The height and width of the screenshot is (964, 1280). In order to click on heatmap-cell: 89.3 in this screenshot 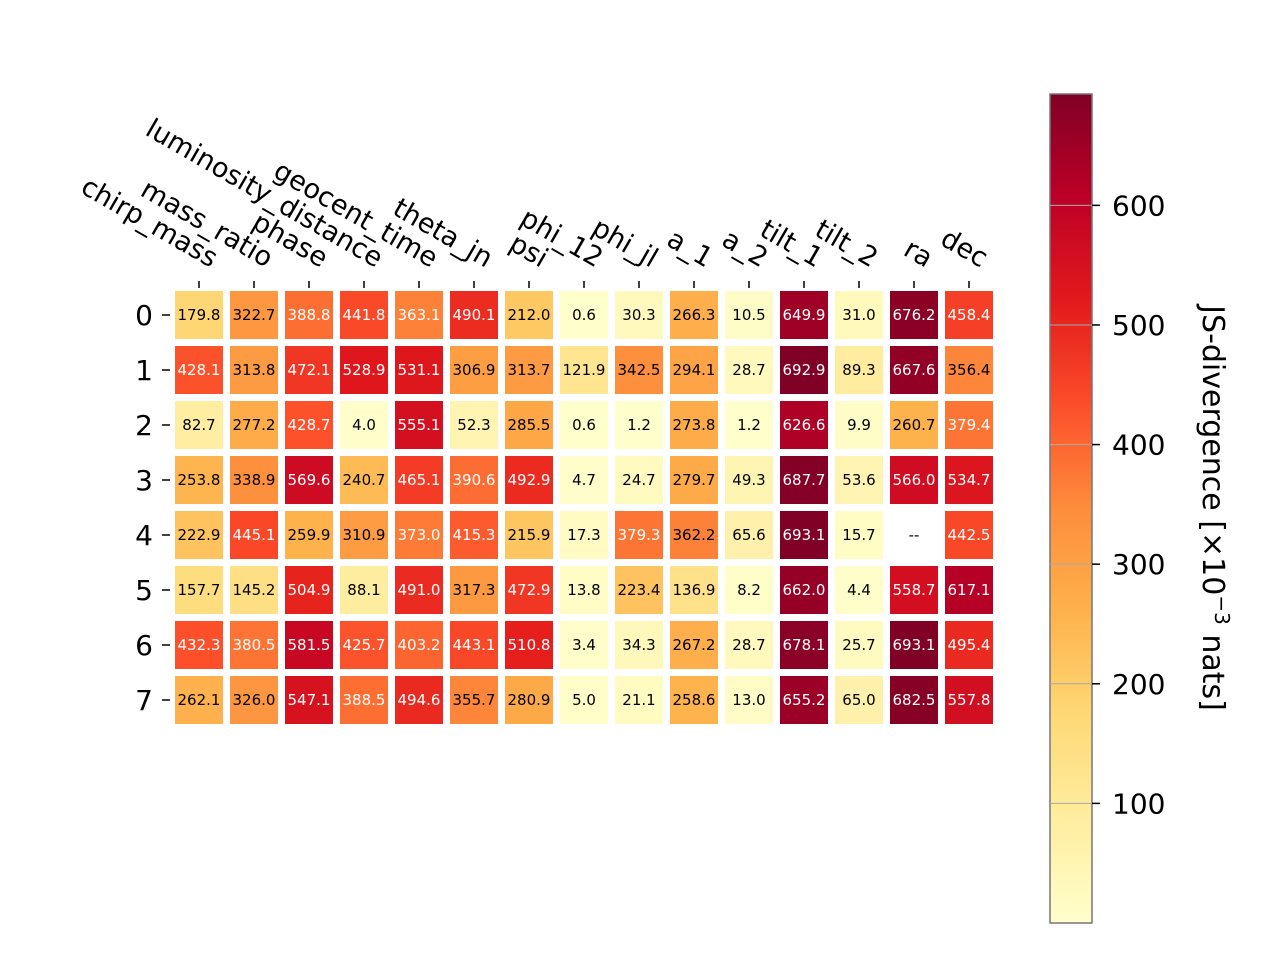, I will do `click(859, 370)`.